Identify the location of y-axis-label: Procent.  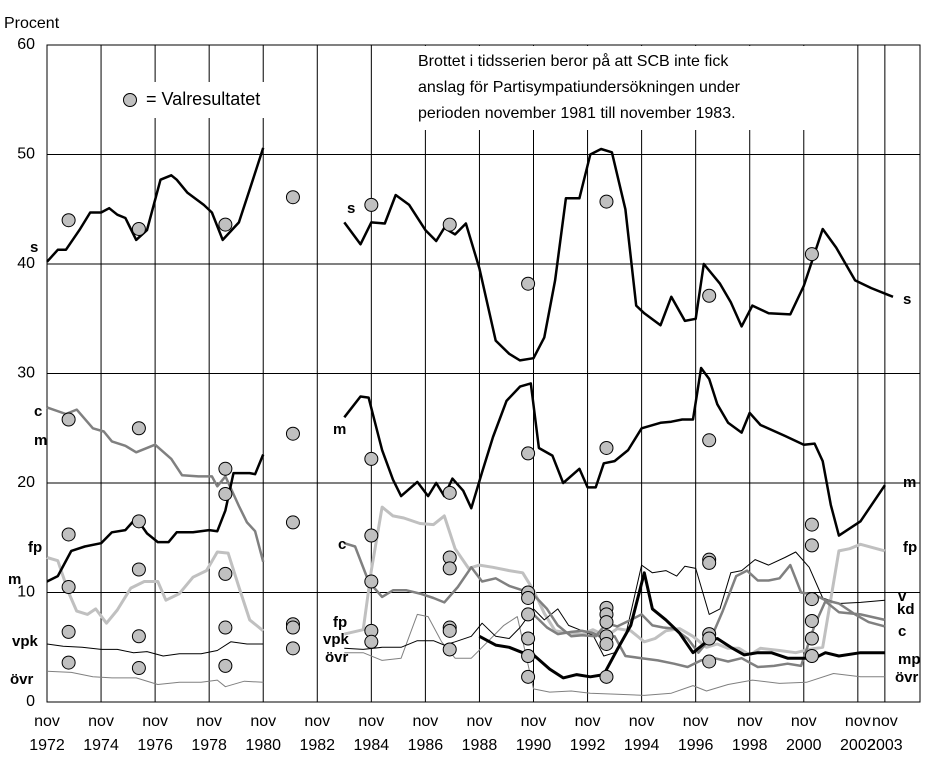
(32, 23).